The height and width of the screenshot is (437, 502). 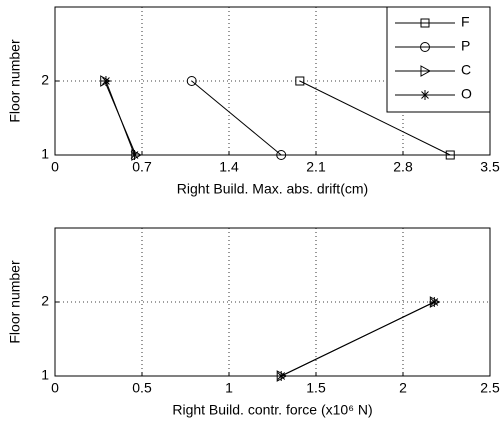 I want to click on legend-label: O, so click(x=466, y=94).